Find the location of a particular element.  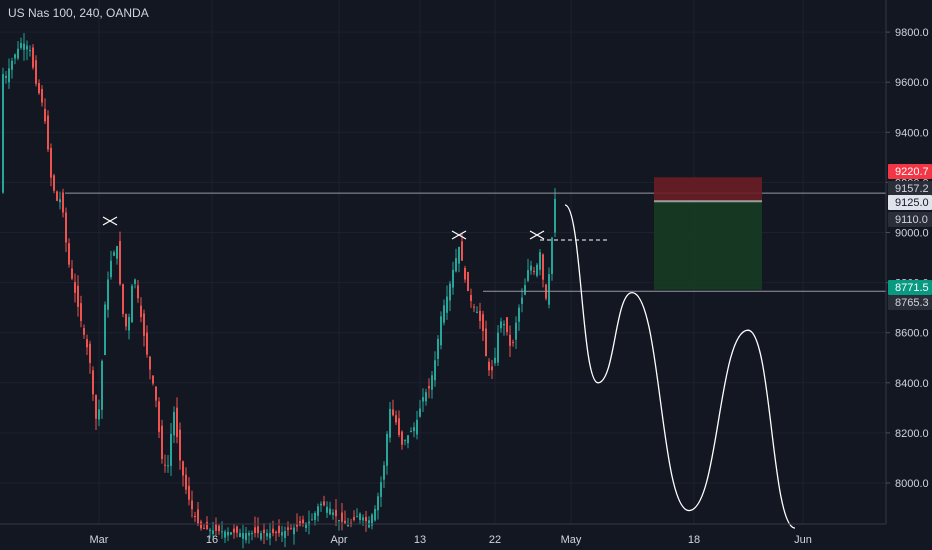

y-tick-label: 8200.0 is located at coordinates (912, 434).